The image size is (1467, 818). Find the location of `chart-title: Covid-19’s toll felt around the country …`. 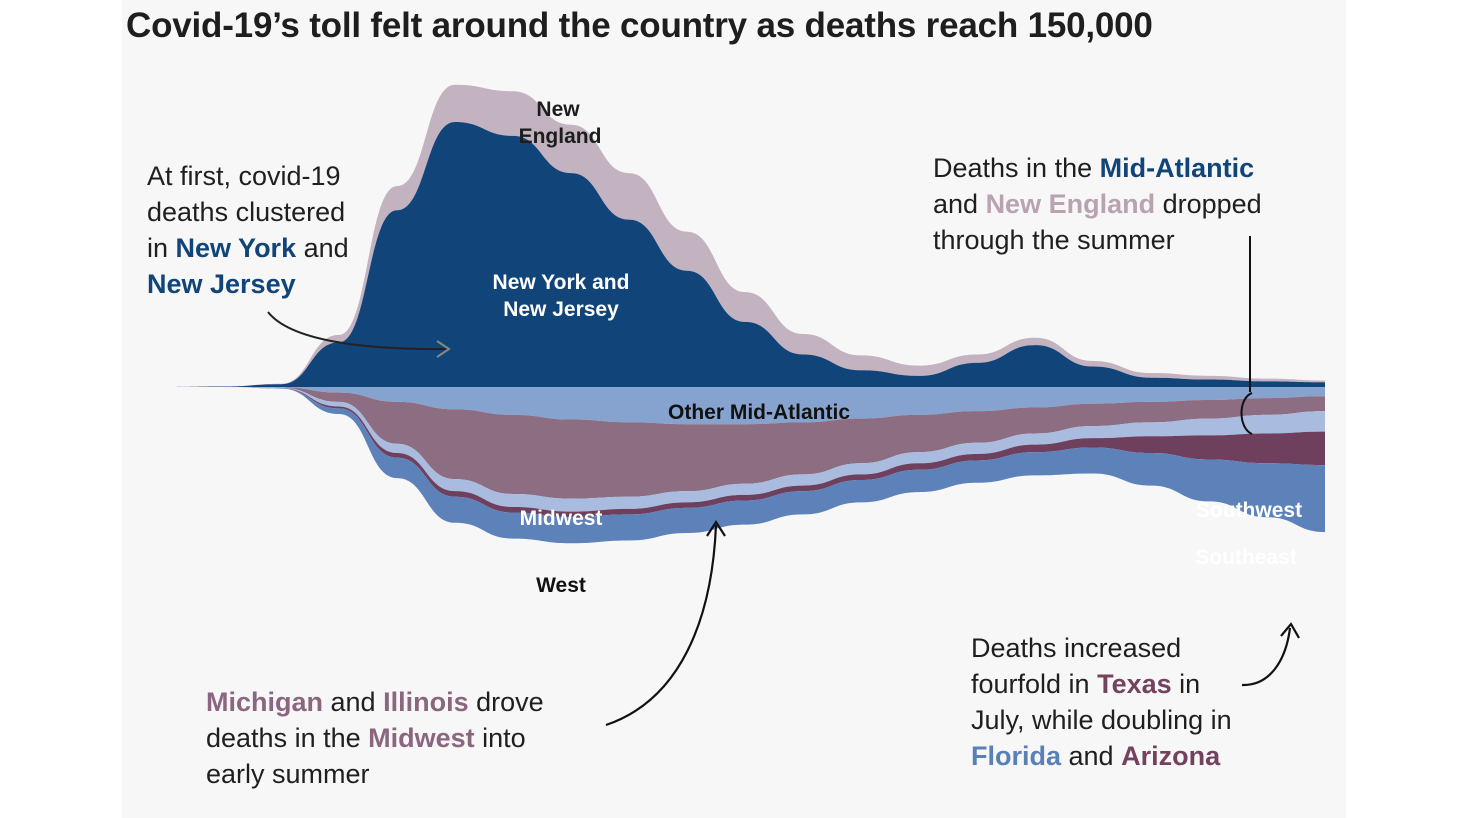

chart-title: Covid-19’s toll felt around the country … is located at coordinates (639, 25).